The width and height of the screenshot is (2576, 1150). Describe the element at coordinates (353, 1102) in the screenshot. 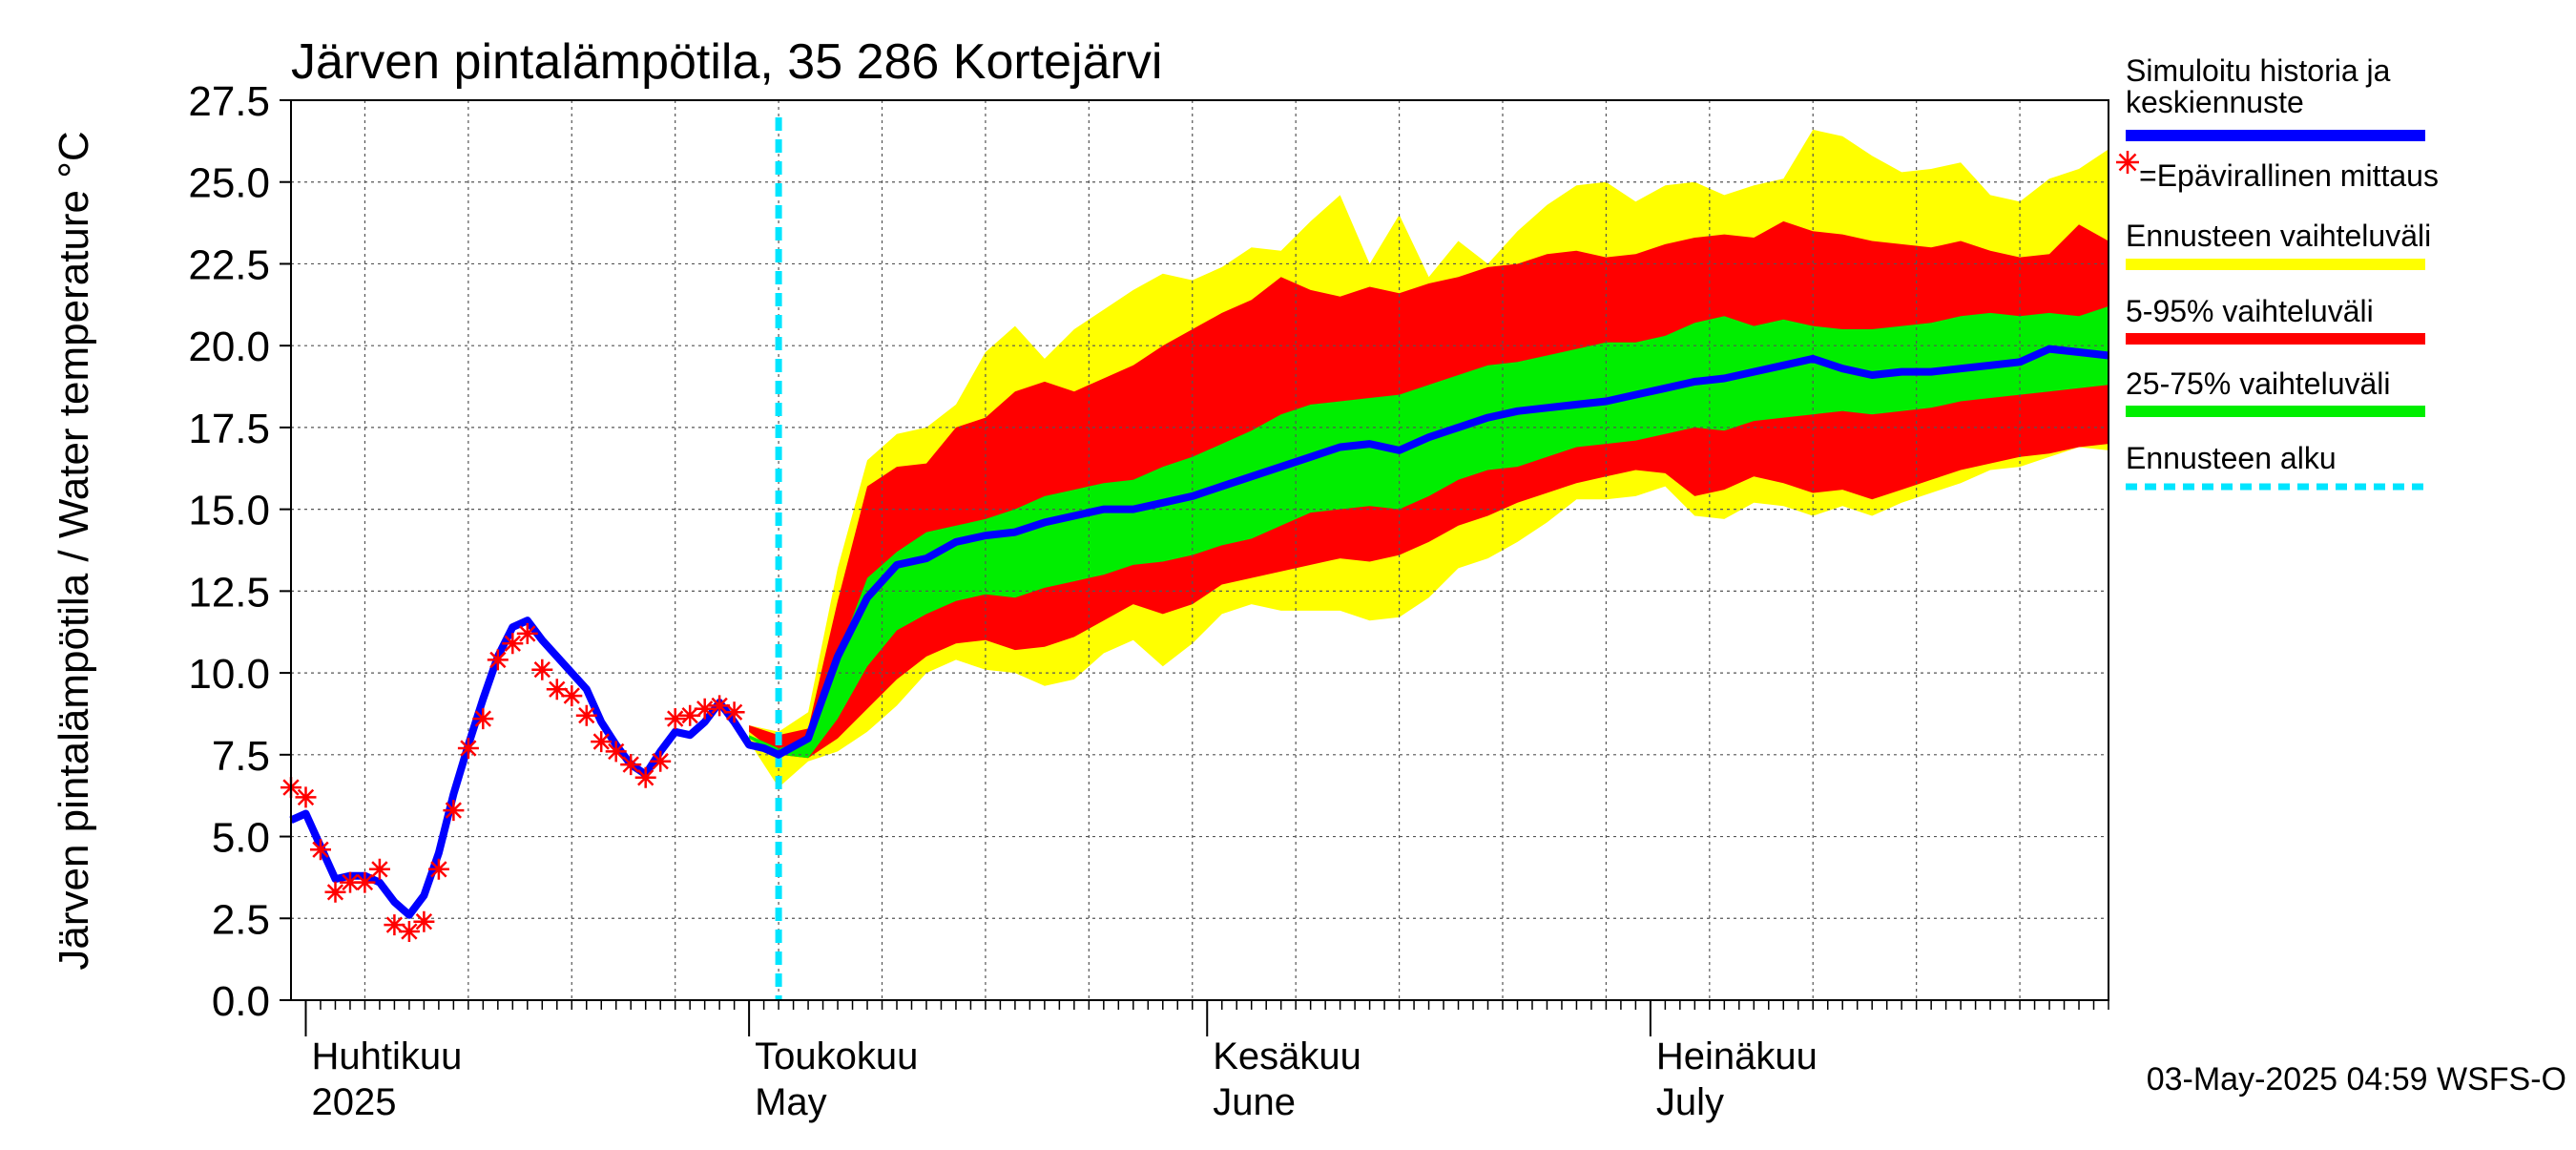

I see `x-month-sublabel: 2025` at that location.